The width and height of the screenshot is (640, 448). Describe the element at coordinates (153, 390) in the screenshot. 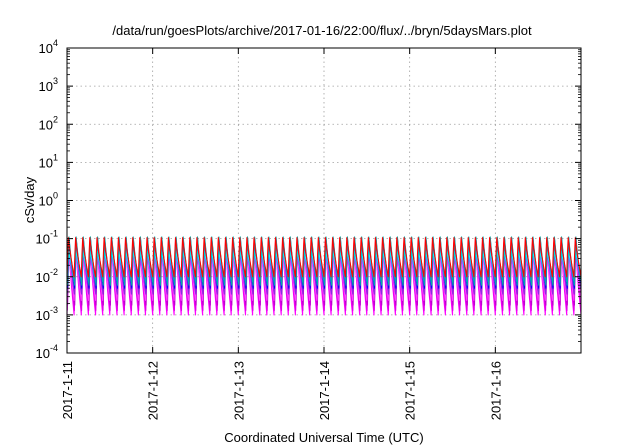

I see `x-tick-label: 2017-1-12` at that location.